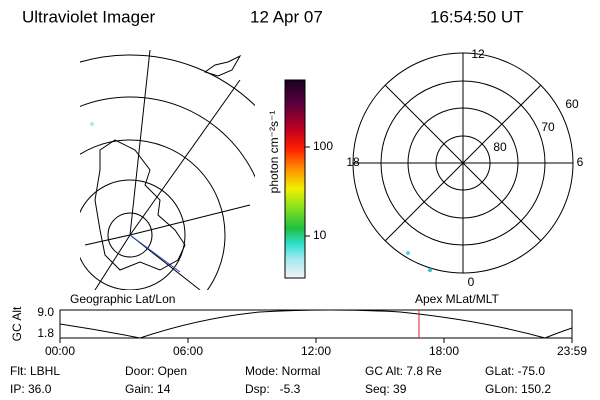 The width and height of the screenshot is (600, 400). Describe the element at coordinates (572, 351) in the screenshot. I see `time-tick: 23:59` at that location.